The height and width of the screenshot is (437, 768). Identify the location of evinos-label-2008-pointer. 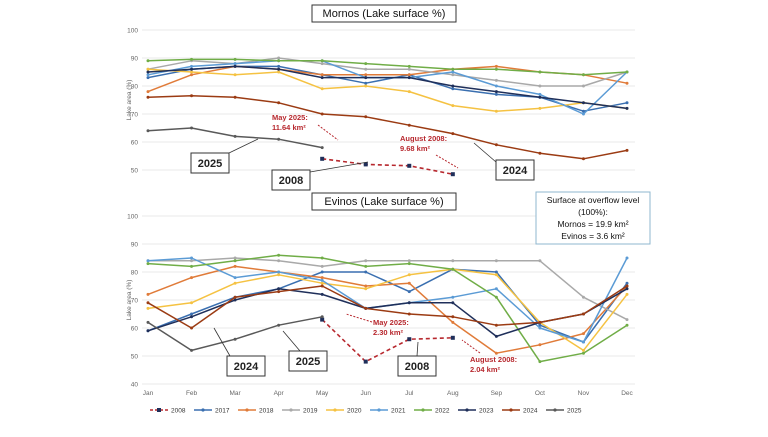
(417, 349).